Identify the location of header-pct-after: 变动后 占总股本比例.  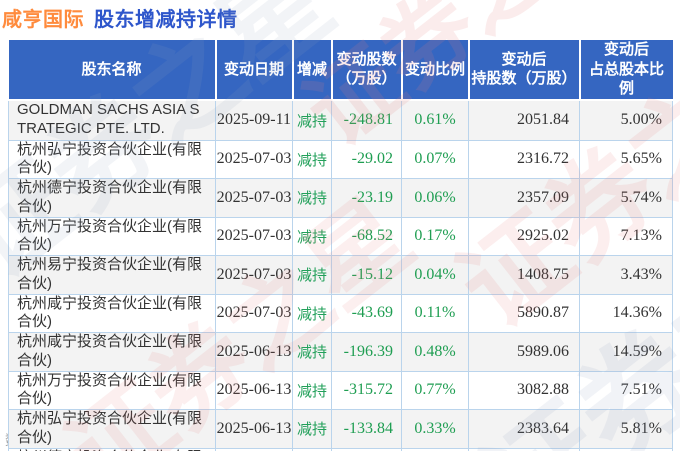
(626, 70).